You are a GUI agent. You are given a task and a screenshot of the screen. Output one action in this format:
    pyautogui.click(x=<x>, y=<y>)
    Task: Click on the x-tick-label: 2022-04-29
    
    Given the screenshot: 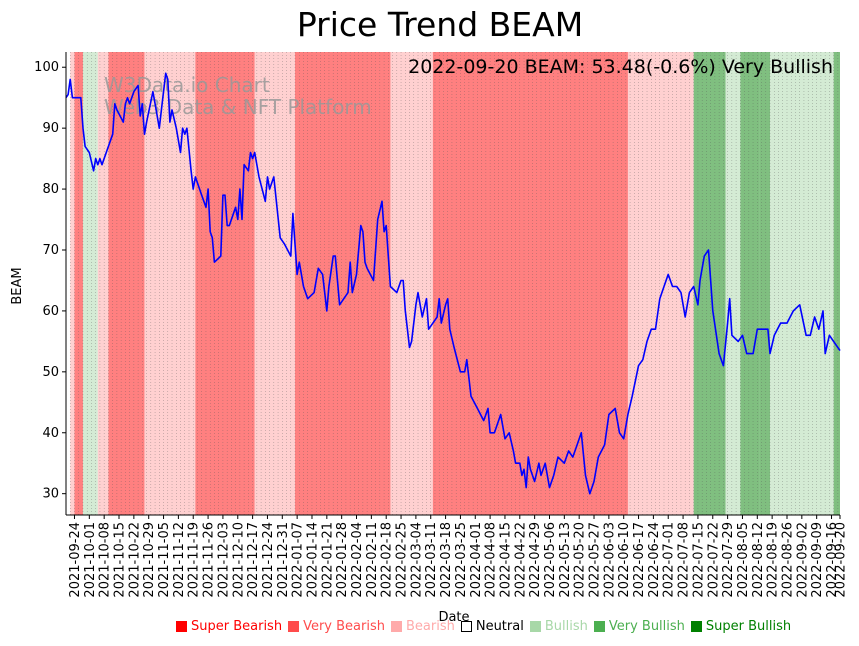 What is the action you would take?
    pyautogui.click(x=535, y=560)
    